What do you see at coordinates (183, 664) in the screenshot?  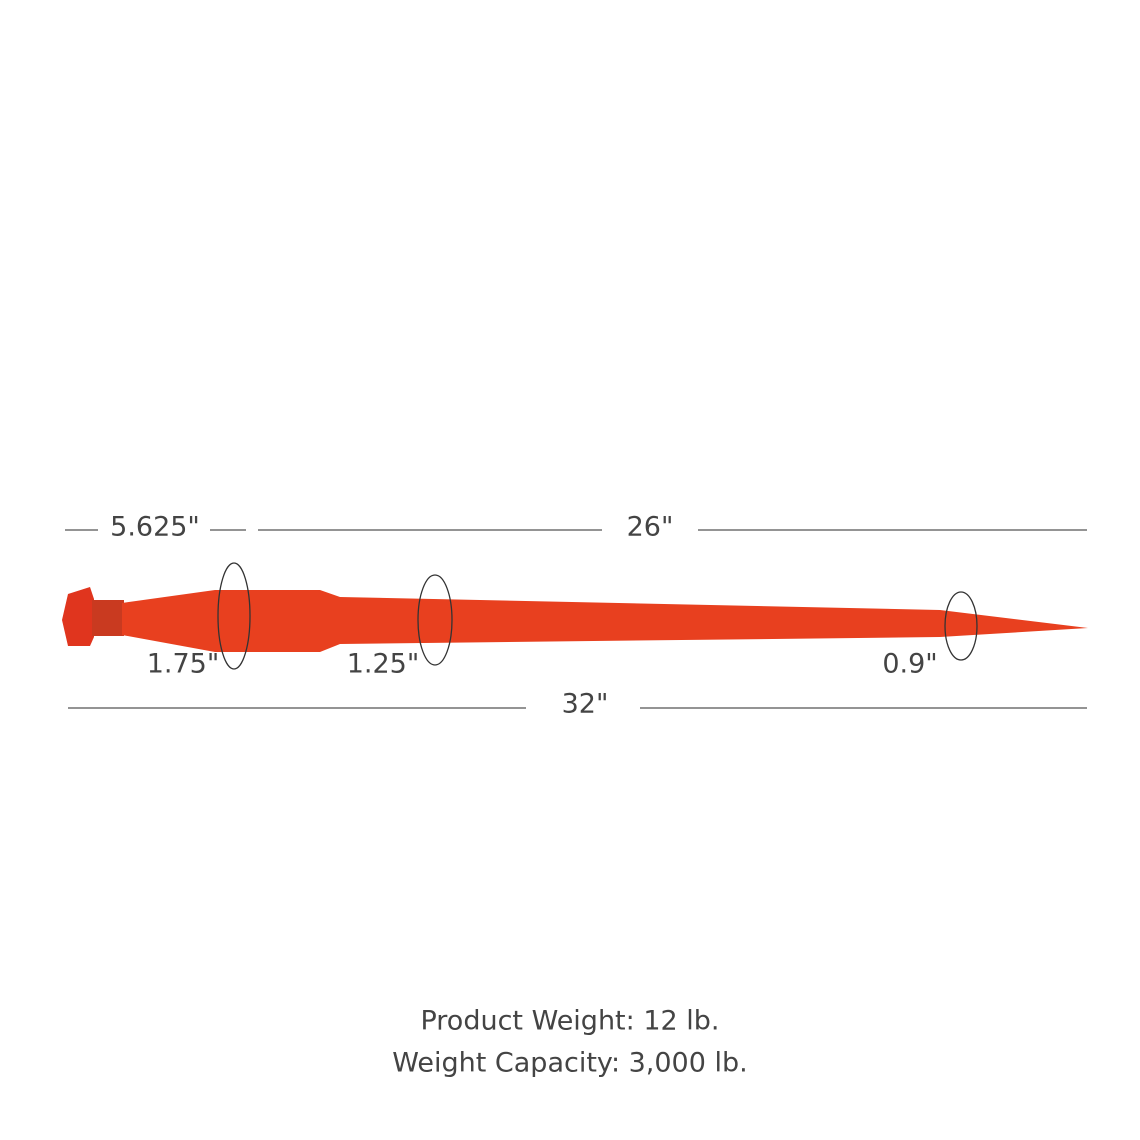 I see `dim-label: 1.75"` at bounding box center [183, 664].